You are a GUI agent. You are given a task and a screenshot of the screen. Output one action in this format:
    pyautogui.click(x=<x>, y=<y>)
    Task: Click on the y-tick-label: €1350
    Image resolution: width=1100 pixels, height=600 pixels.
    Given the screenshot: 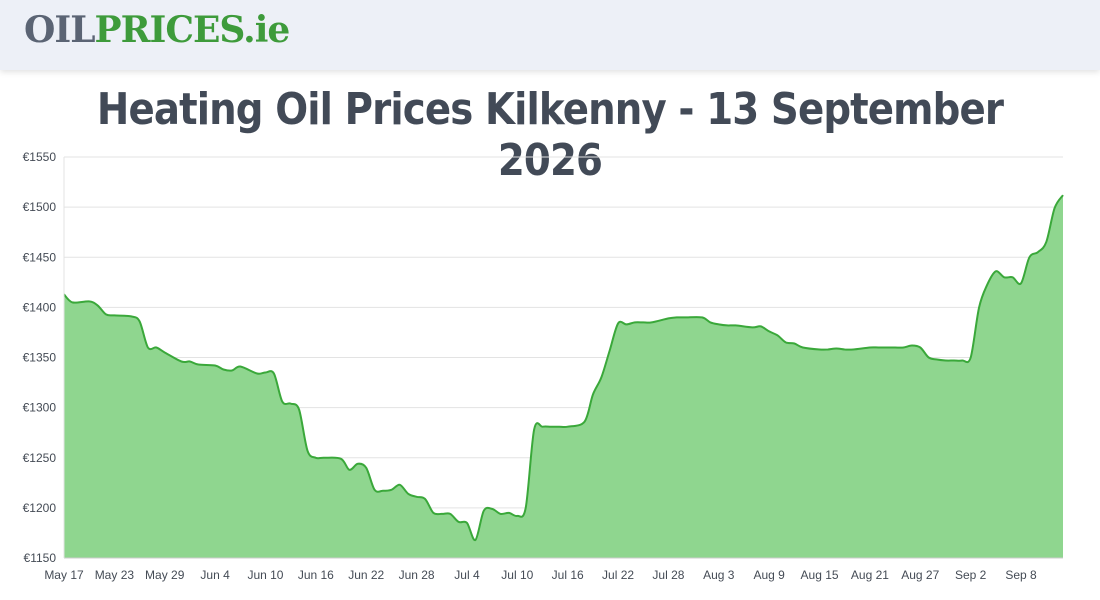 What is the action you would take?
    pyautogui.click(x=40, y=358)
    